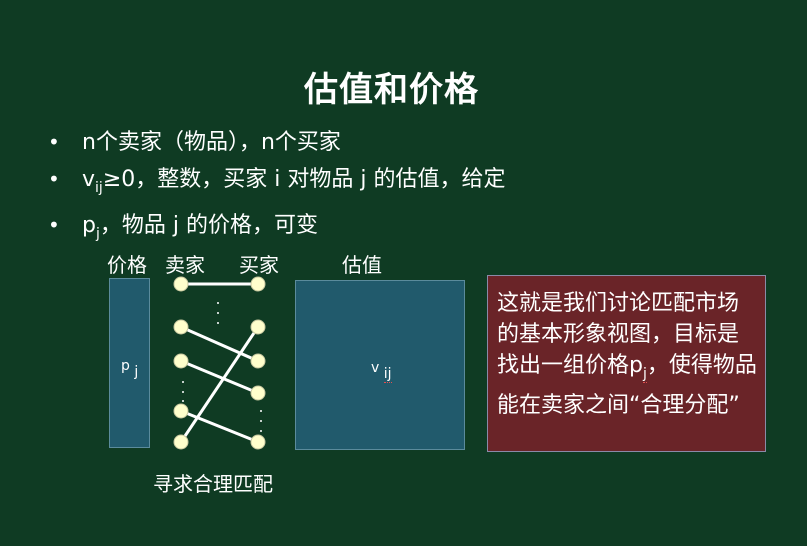 This screenshot has width=807, height=546. I want to click on valuation-subscript: ij, so click(387, 374).